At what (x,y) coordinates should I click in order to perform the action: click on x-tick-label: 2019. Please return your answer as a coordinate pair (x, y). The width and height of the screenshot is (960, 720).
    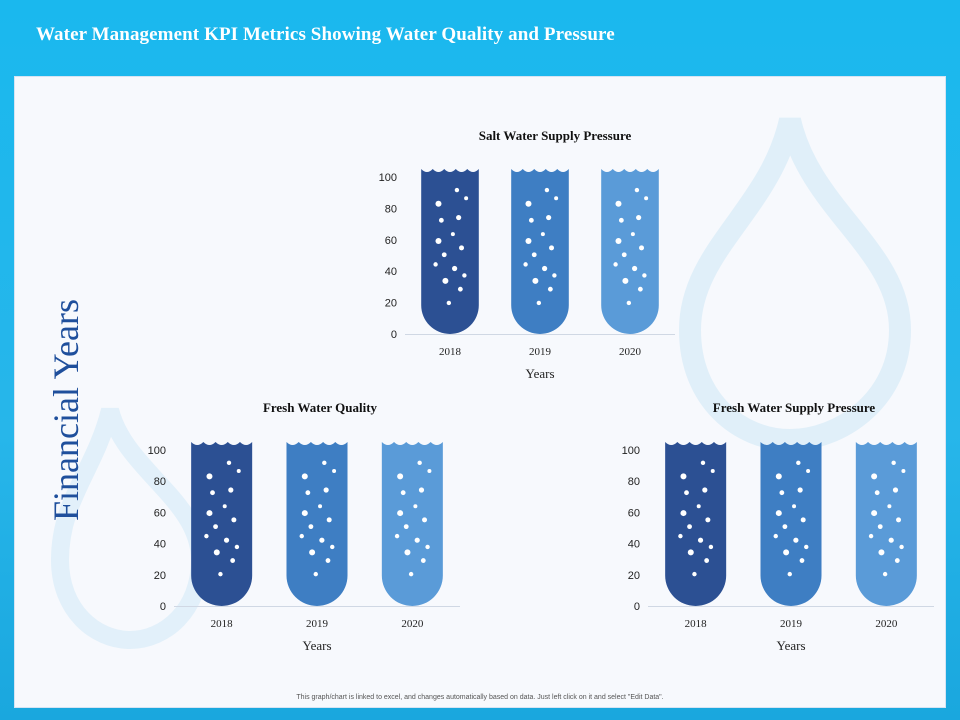
    Looking at the image, I should click on (317, 624).